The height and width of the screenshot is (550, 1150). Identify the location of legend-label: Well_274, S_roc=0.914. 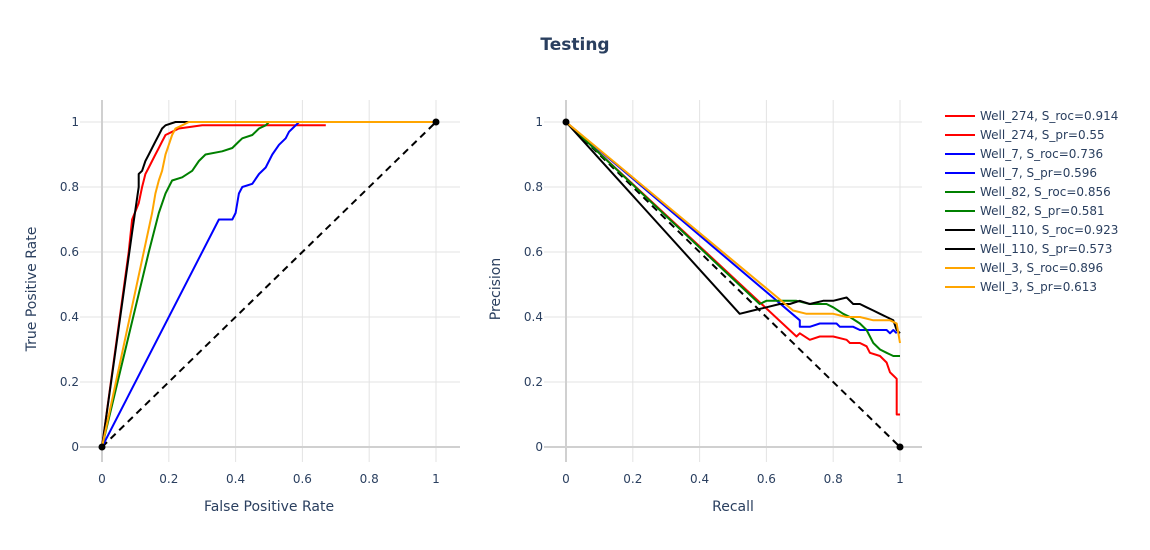
(1049, 116).